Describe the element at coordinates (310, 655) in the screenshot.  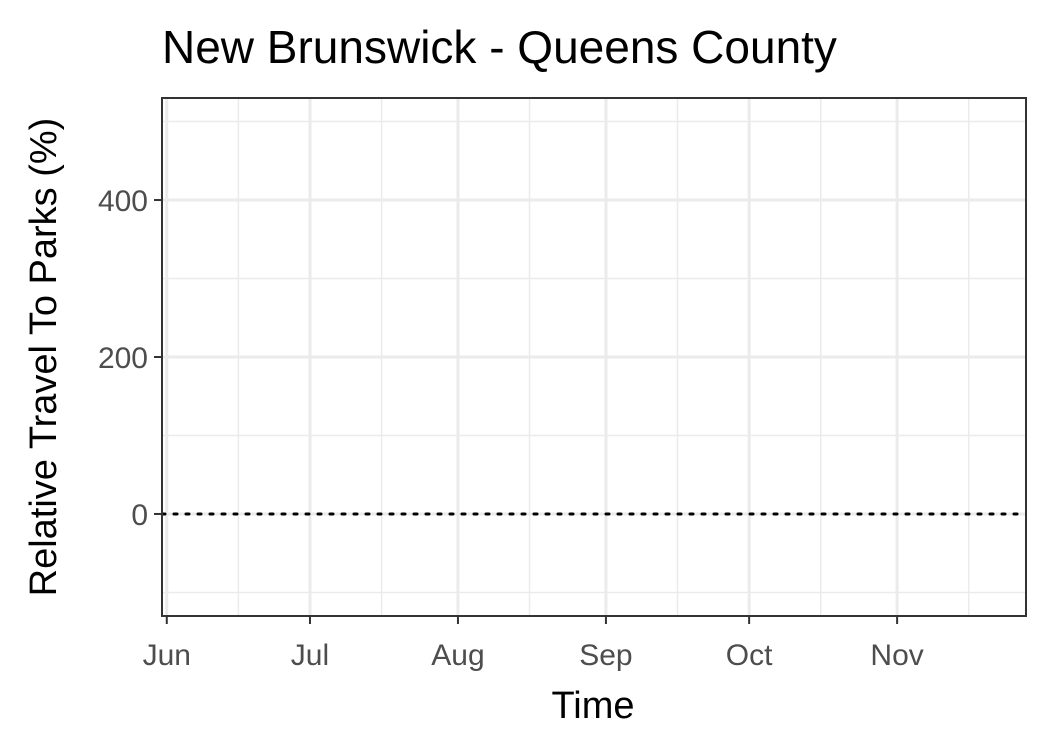
I see `x-tick-label: Jul` at that location.